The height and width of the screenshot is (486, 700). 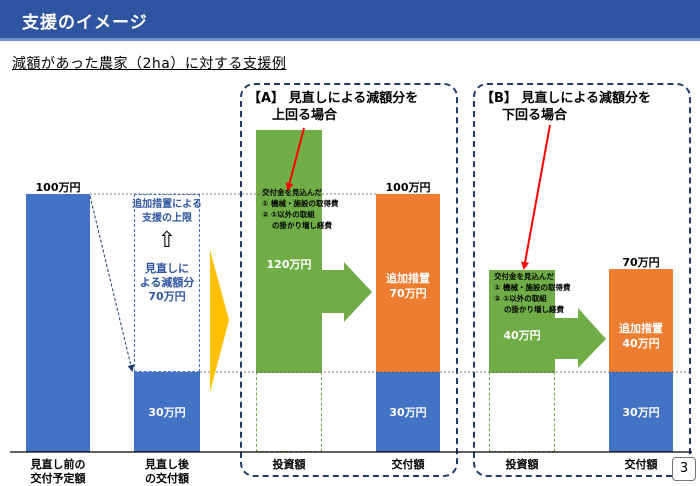 What do you see at coordinates (167, 240) in the screenshot?
I see `up-arrow-icon: ⇧` at bounding box center [167, 240].